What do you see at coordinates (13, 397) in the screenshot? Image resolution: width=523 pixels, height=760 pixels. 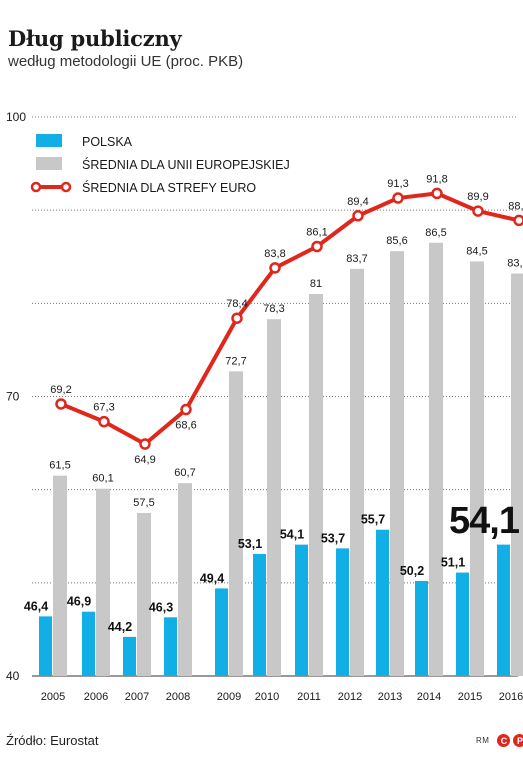 I see `y-tick-label: 70` at bounding box center [13, 397].